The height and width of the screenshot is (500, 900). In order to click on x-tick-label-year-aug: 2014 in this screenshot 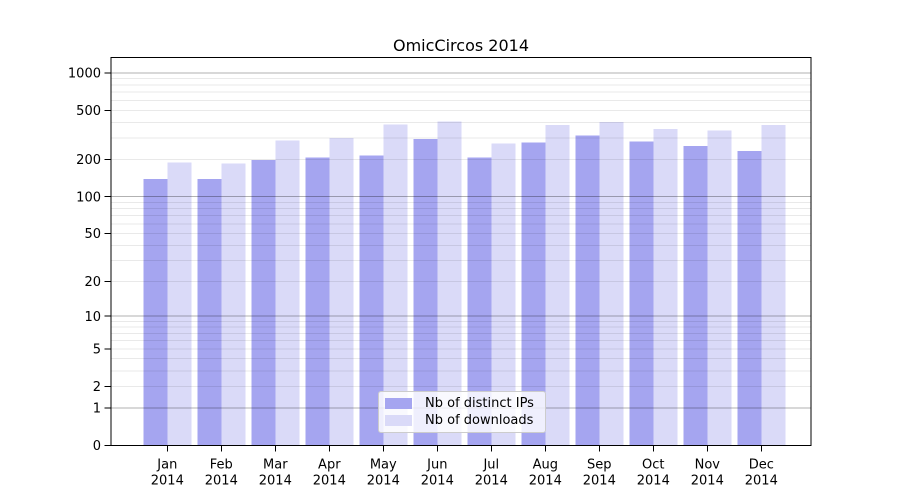, I will do `click(545, 481)`.